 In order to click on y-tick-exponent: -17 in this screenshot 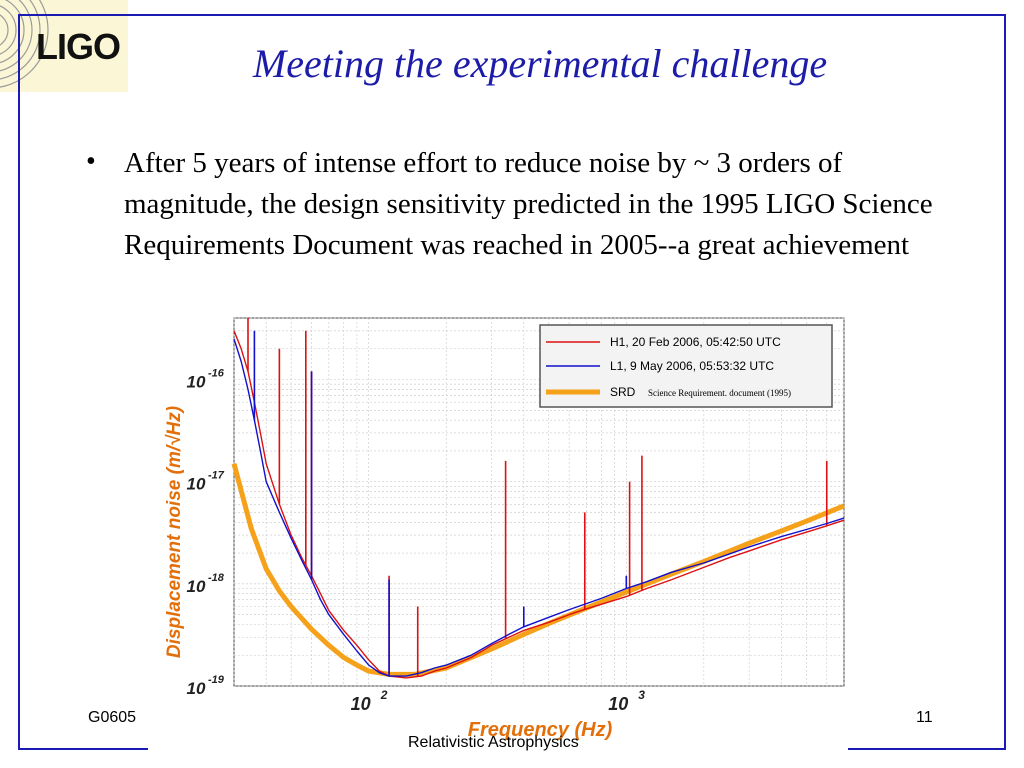, I will do `click(216, 476)`.